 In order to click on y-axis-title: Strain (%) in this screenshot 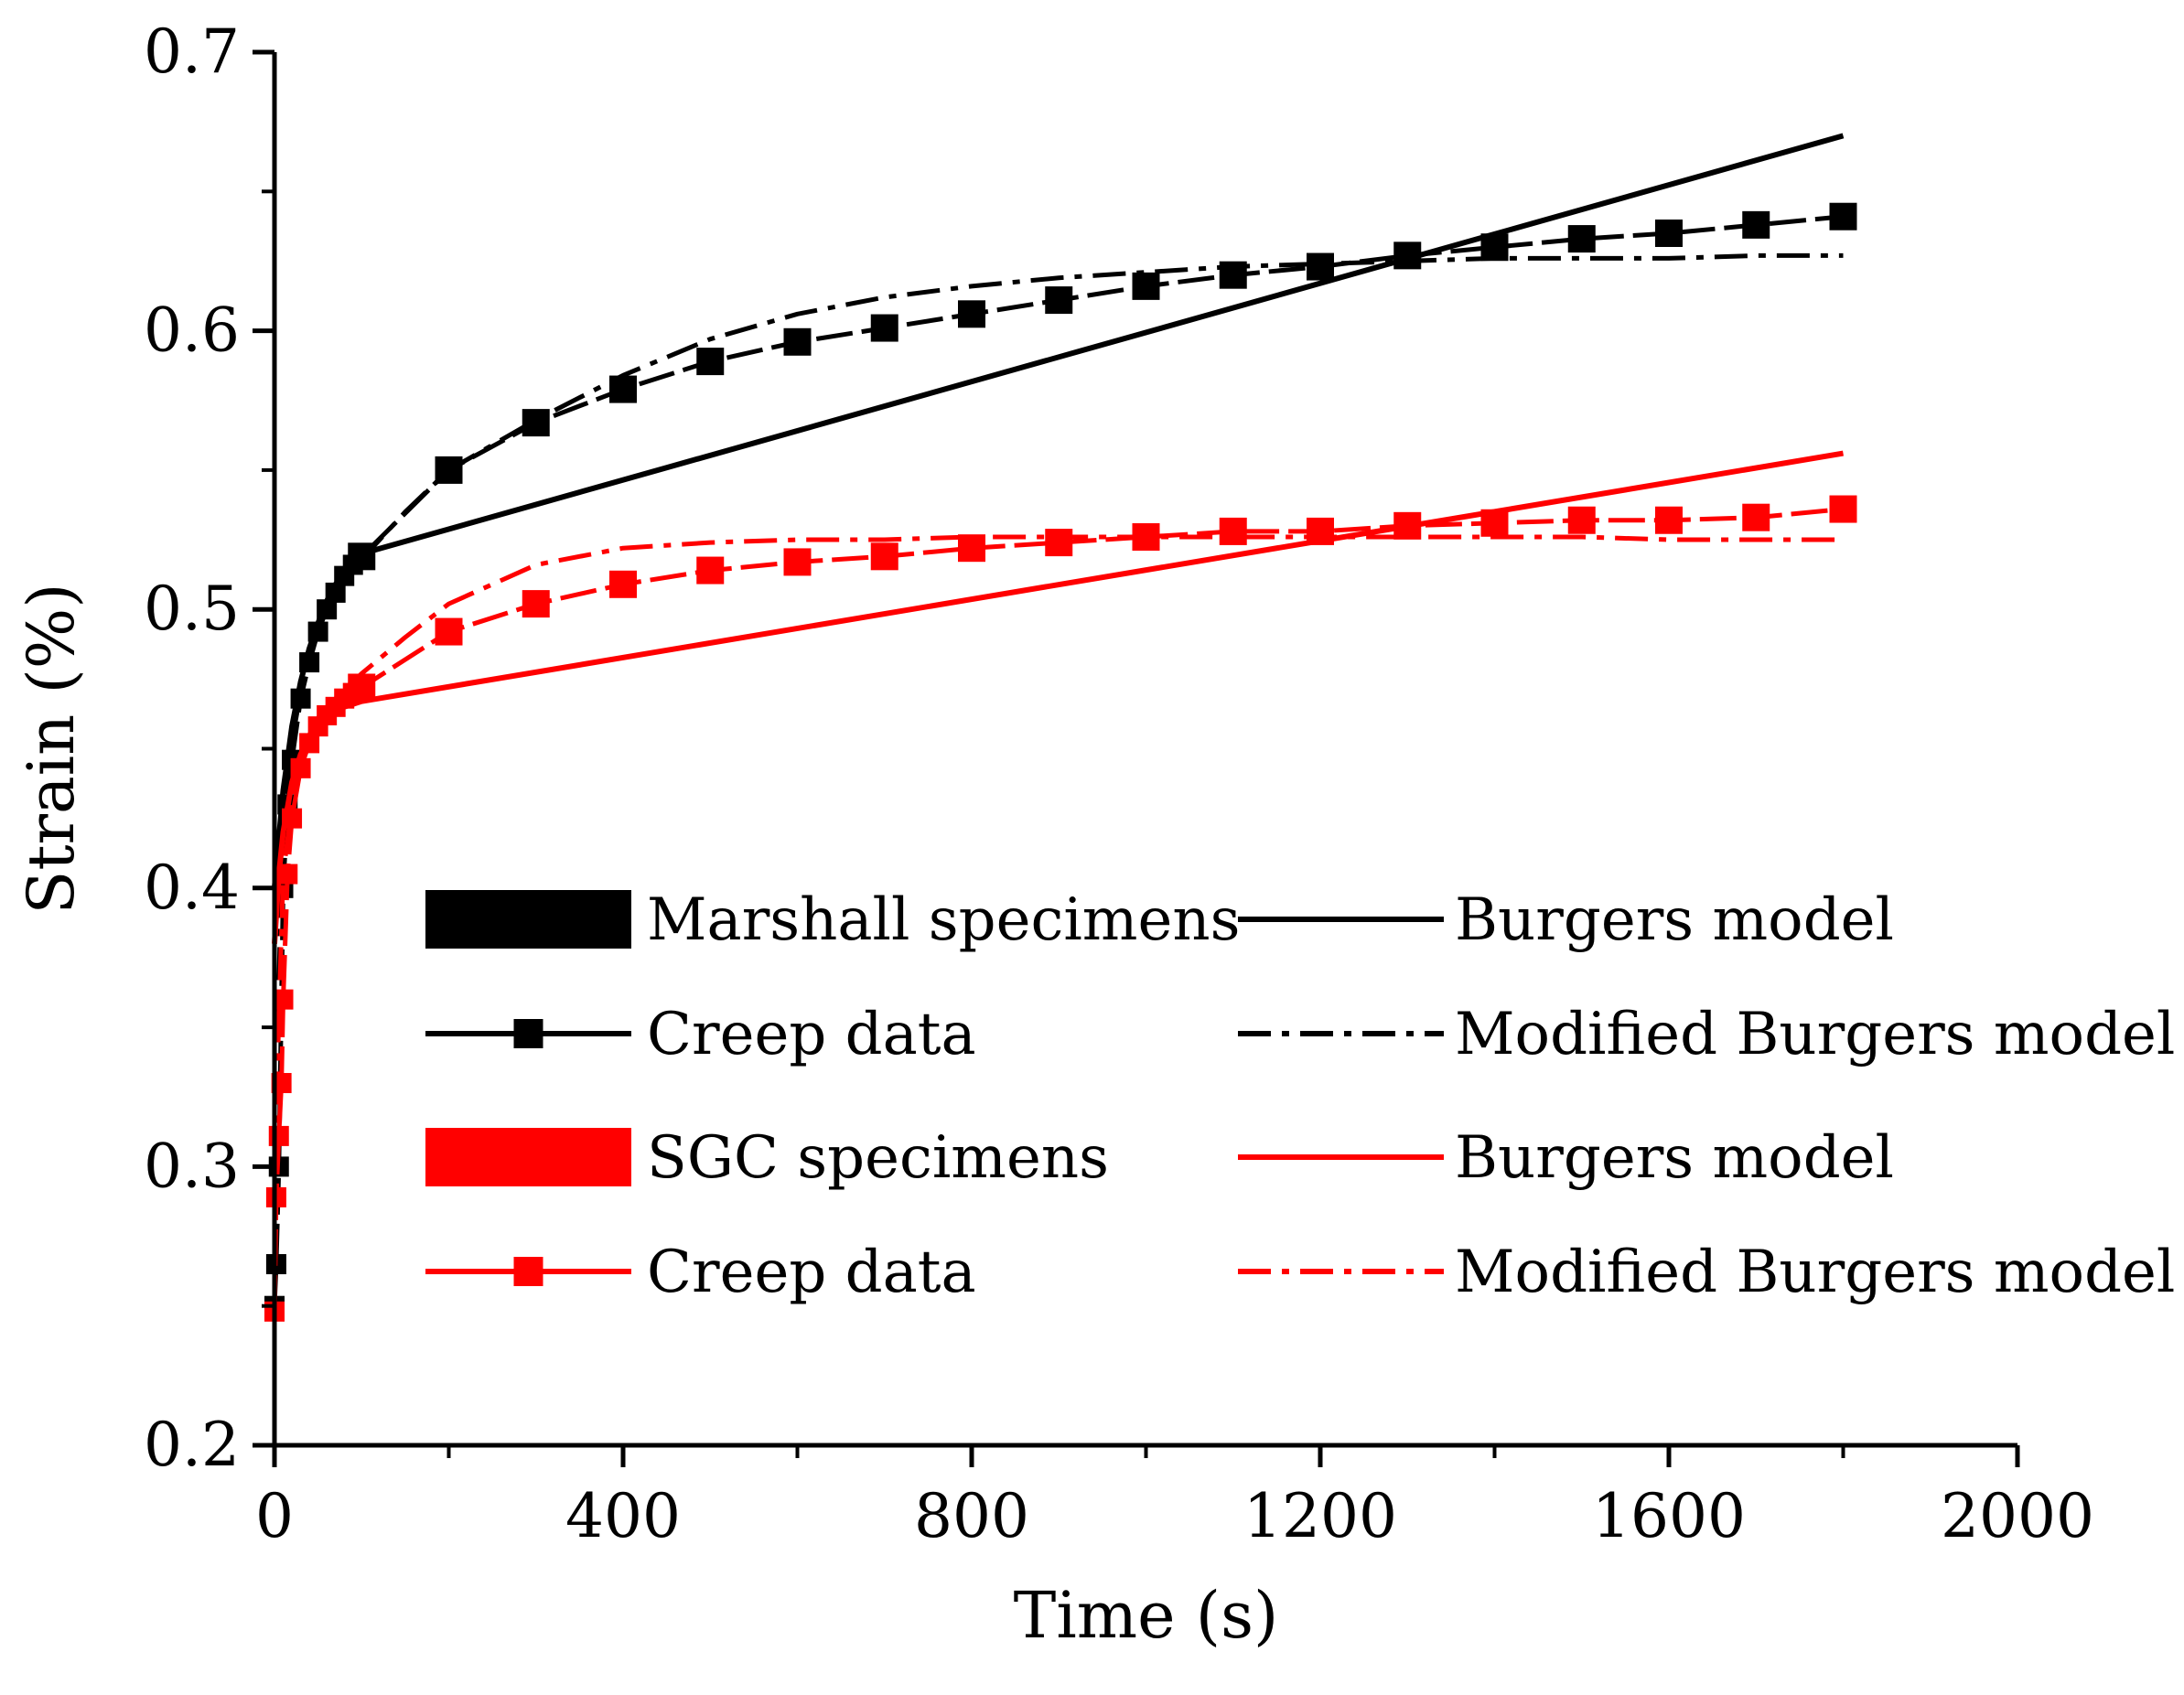, I will do `click(51, 749)`.